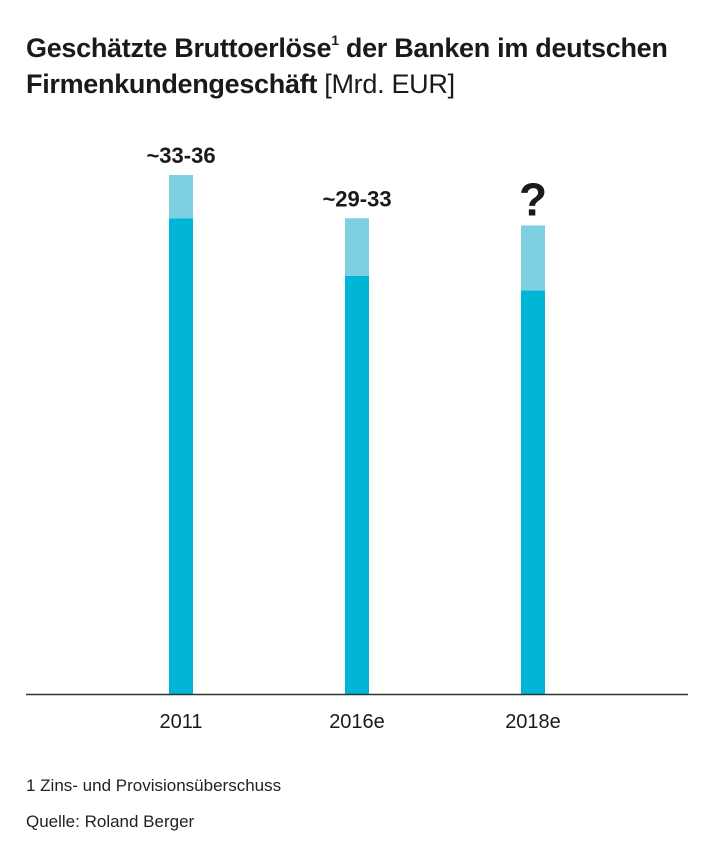  What do you see at coordinates (389, 84) in the screenshot?
I see `title-unit: [Mrd. EUR]` at bounding box center [389, 84].